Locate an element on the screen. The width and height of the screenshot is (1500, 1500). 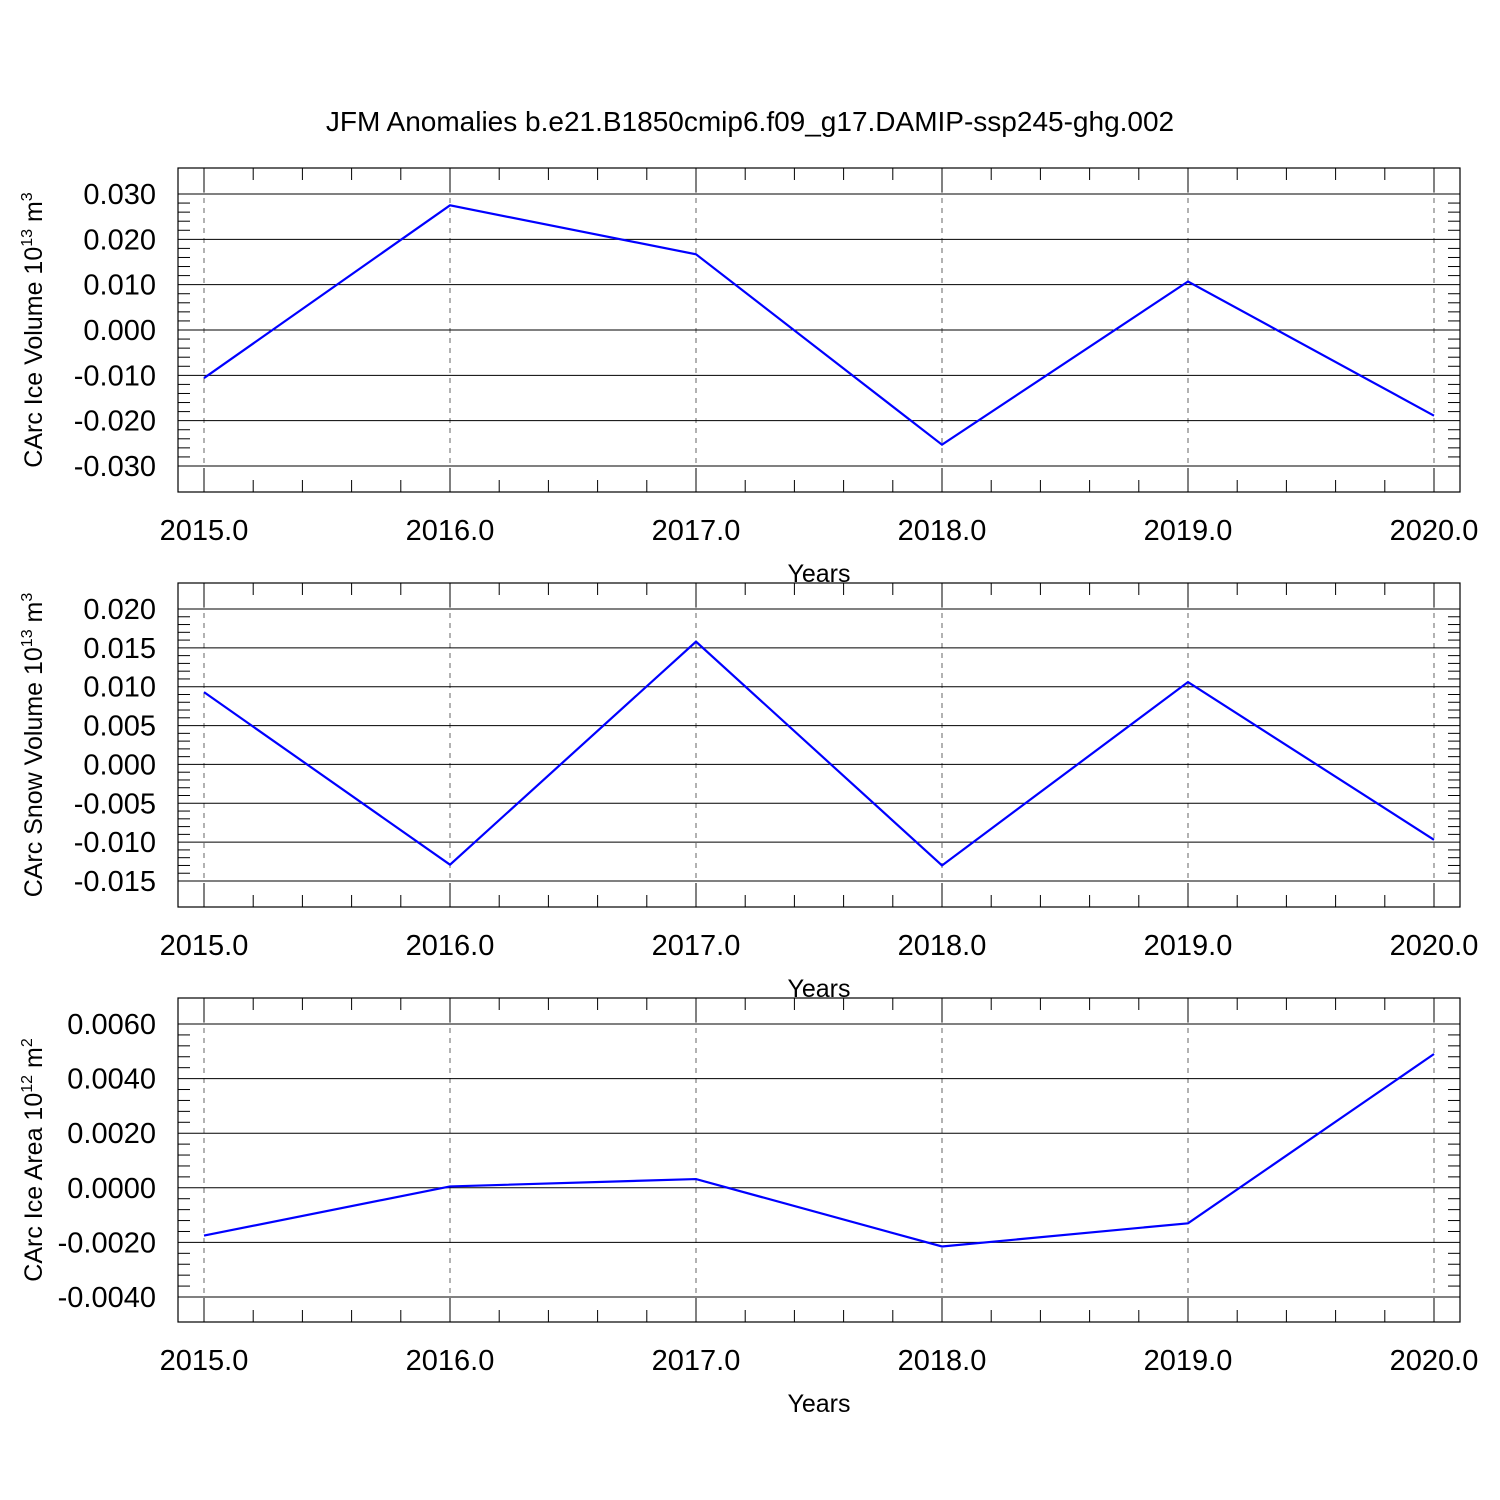
y-tick-label: 0.0000 is located at coordinates (111, 1189).